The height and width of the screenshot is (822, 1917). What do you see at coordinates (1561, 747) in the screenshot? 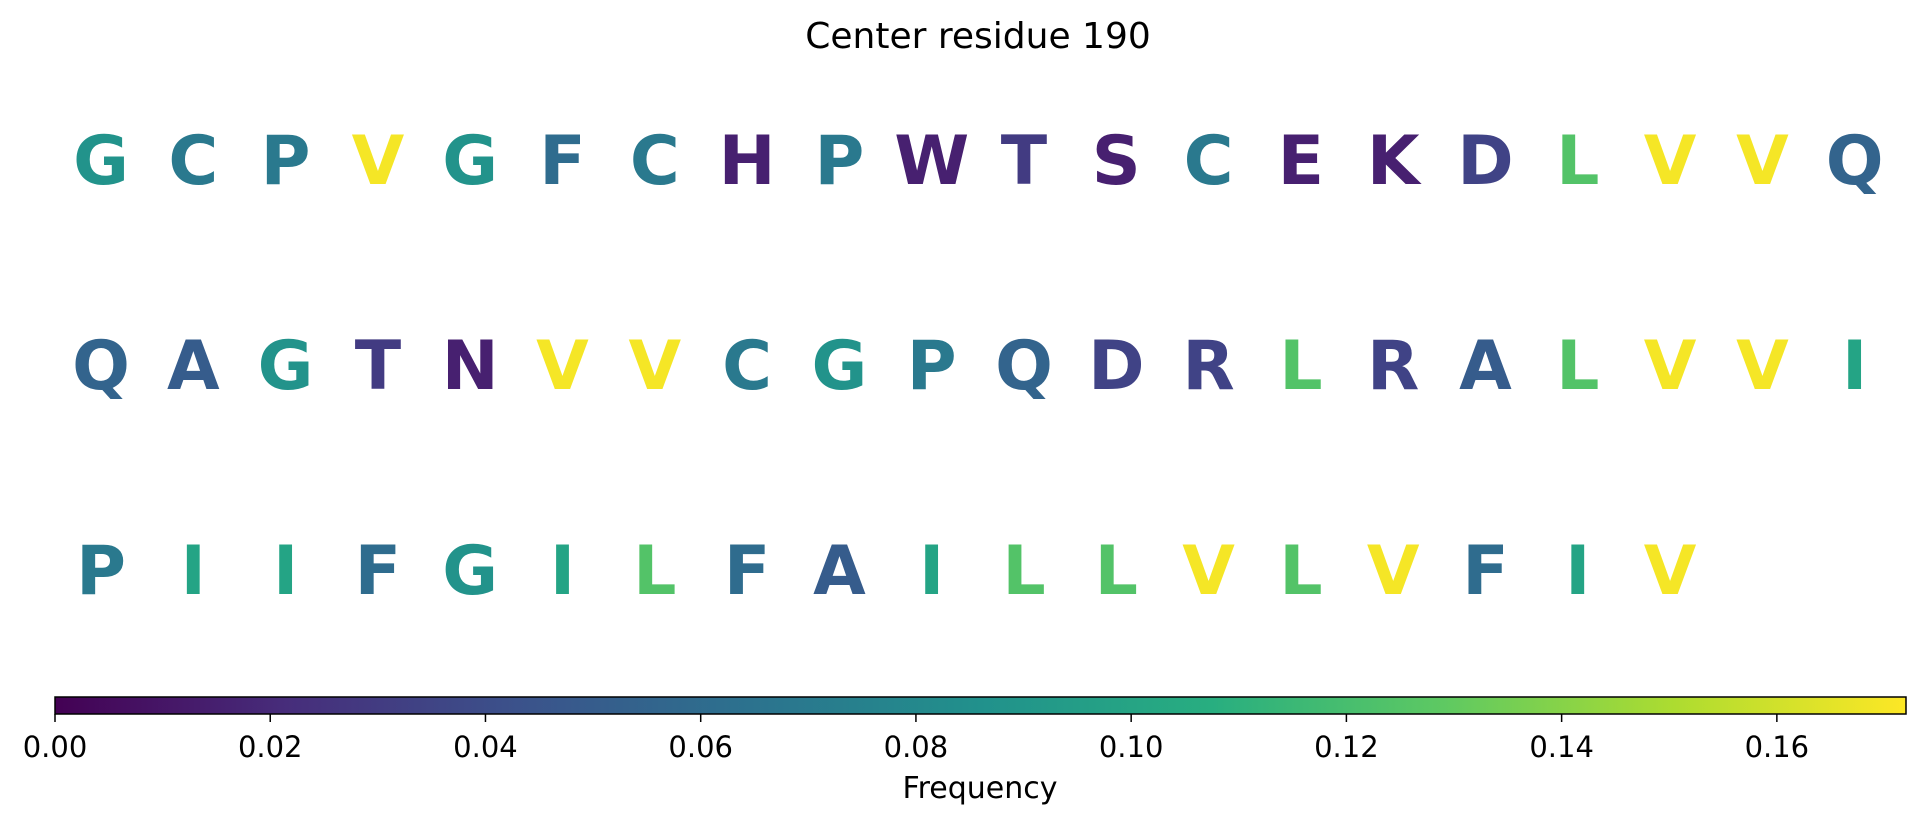
I see `colorbar-tick-label: 0.14` at bounding box center [1561, 747].